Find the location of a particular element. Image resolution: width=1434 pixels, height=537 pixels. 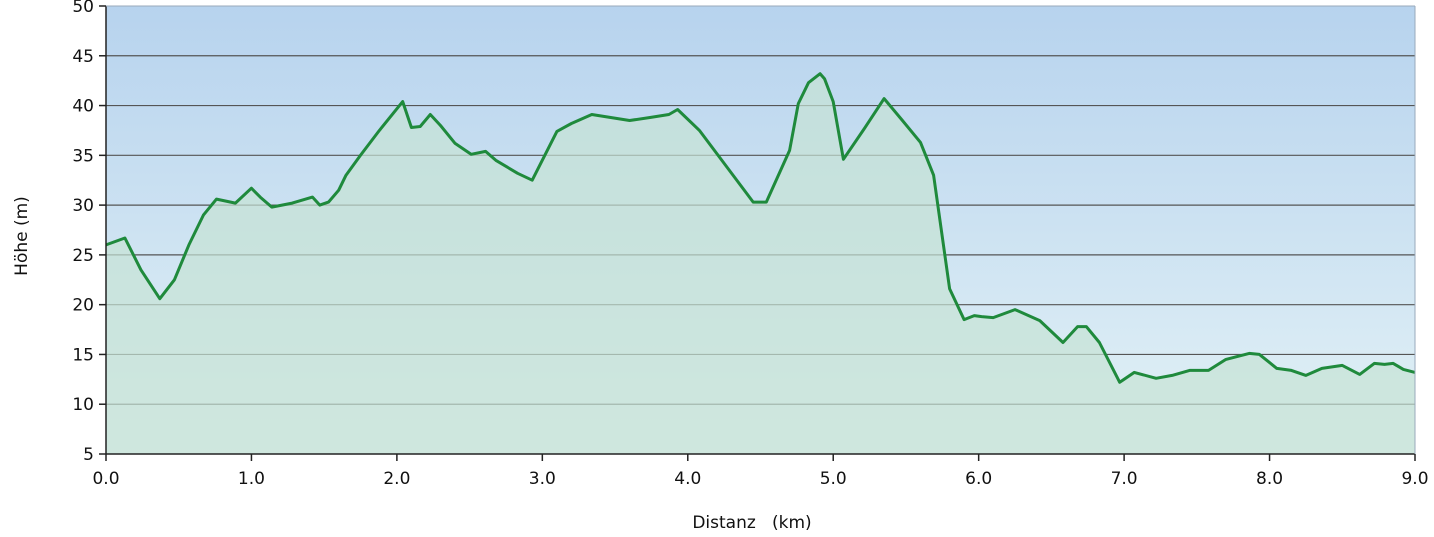

y-tick-label: 45 is located at coordinates (83, 57).